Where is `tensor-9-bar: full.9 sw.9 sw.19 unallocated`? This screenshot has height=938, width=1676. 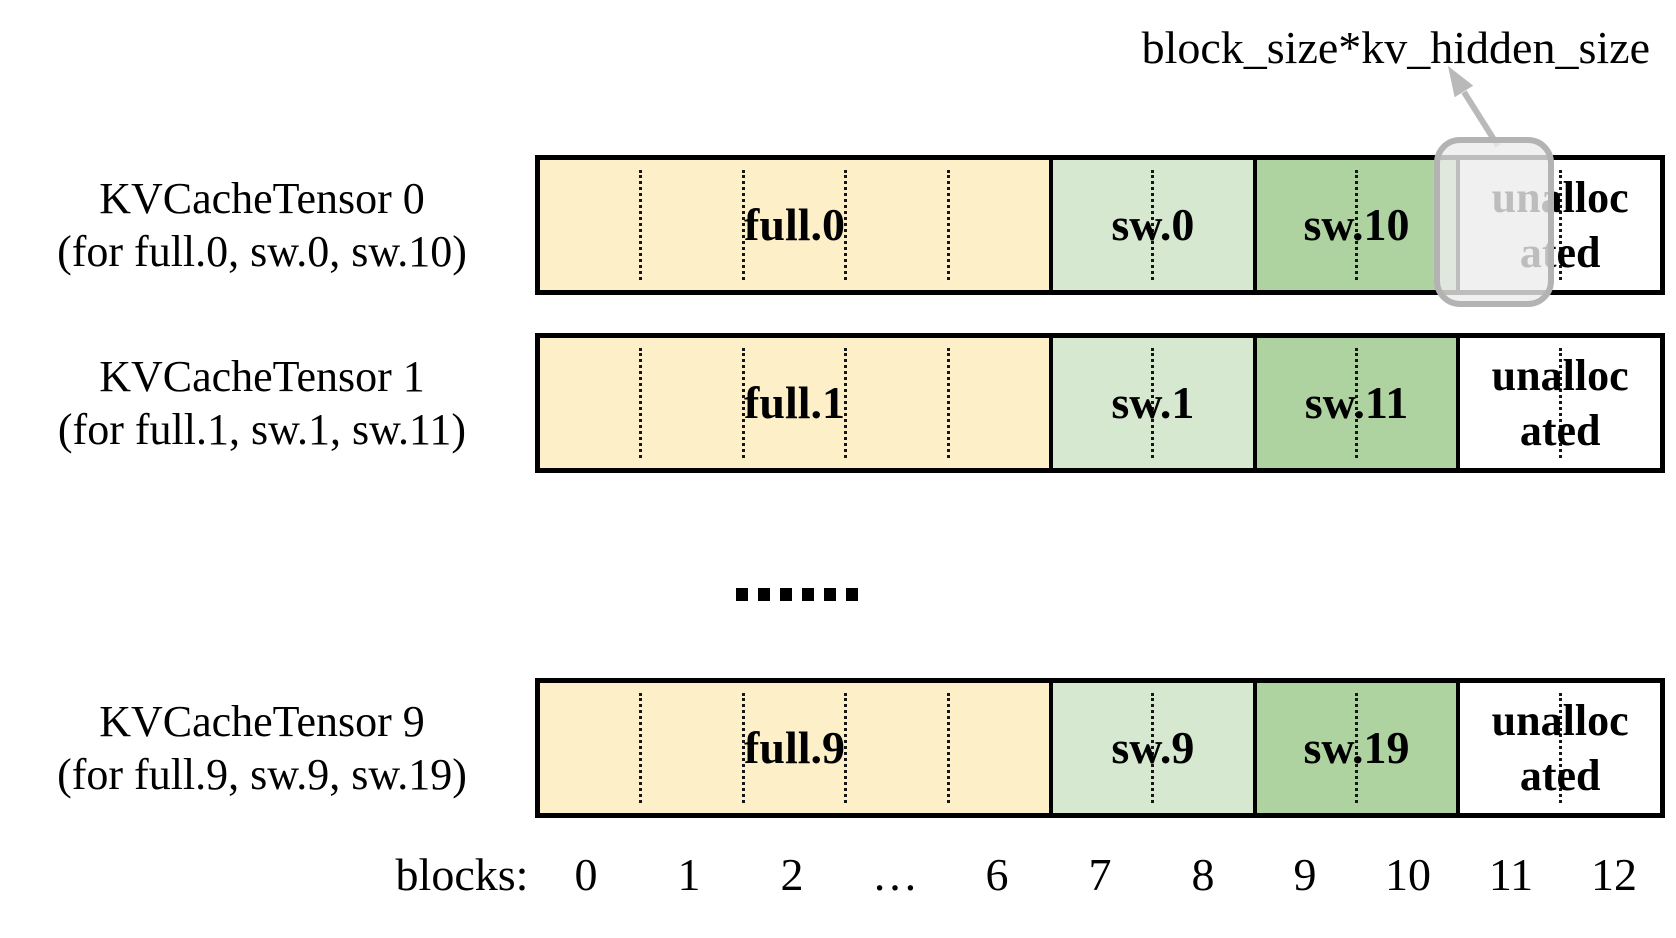
tensor-9-bar: full.9 sw.9 sw.19 unallocated is located at coordinates (1100, 748).